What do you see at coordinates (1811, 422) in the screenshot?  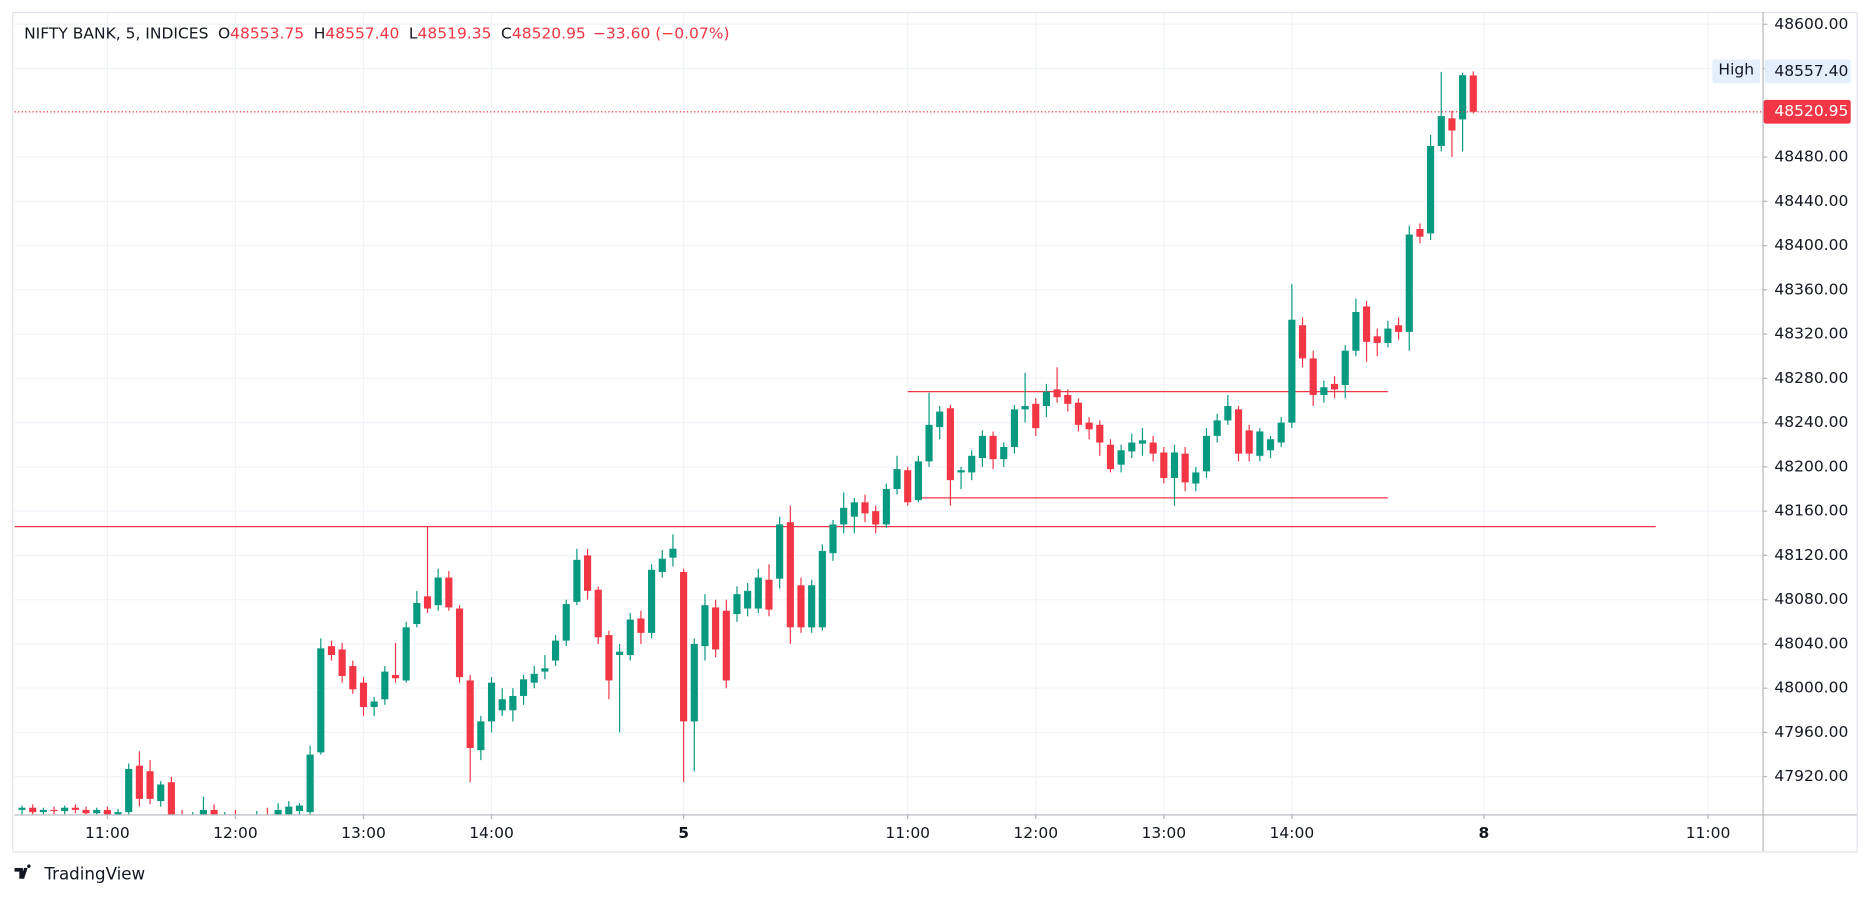 I see `y-tick-label: 48240.00` at bounding box center [1811, 422].